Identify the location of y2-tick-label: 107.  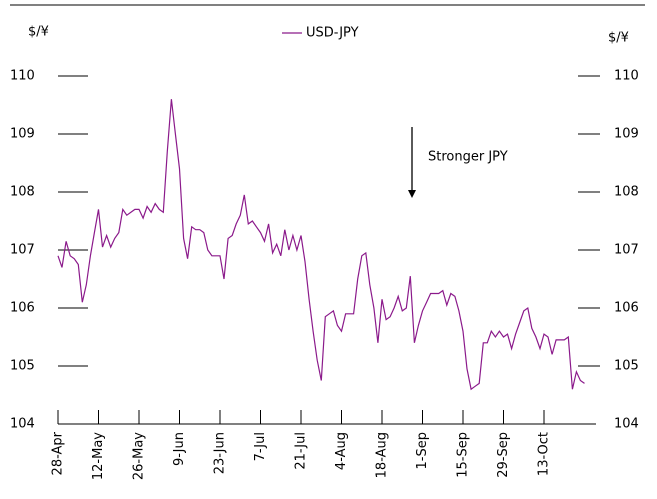
(626, 250).